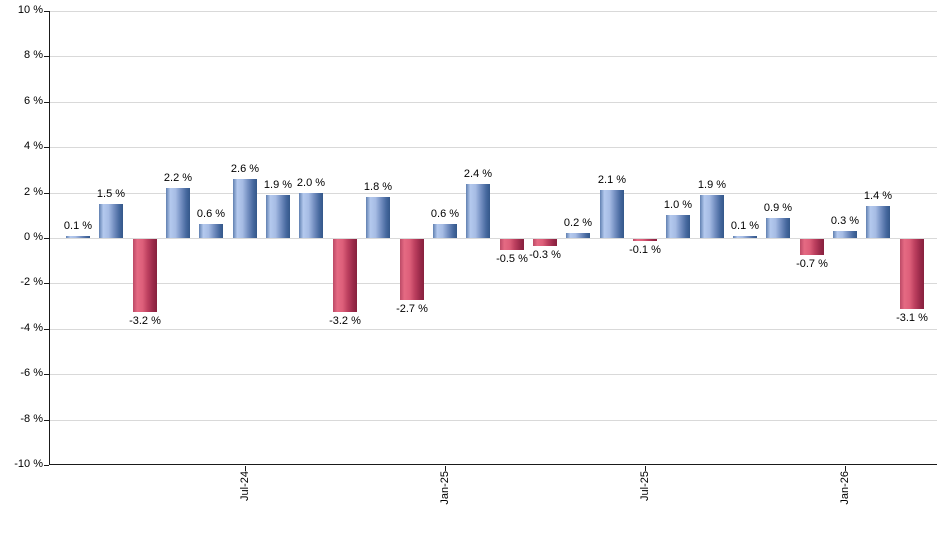  I want to click on bar-value-label: -0.7 %, so click(812, 263).